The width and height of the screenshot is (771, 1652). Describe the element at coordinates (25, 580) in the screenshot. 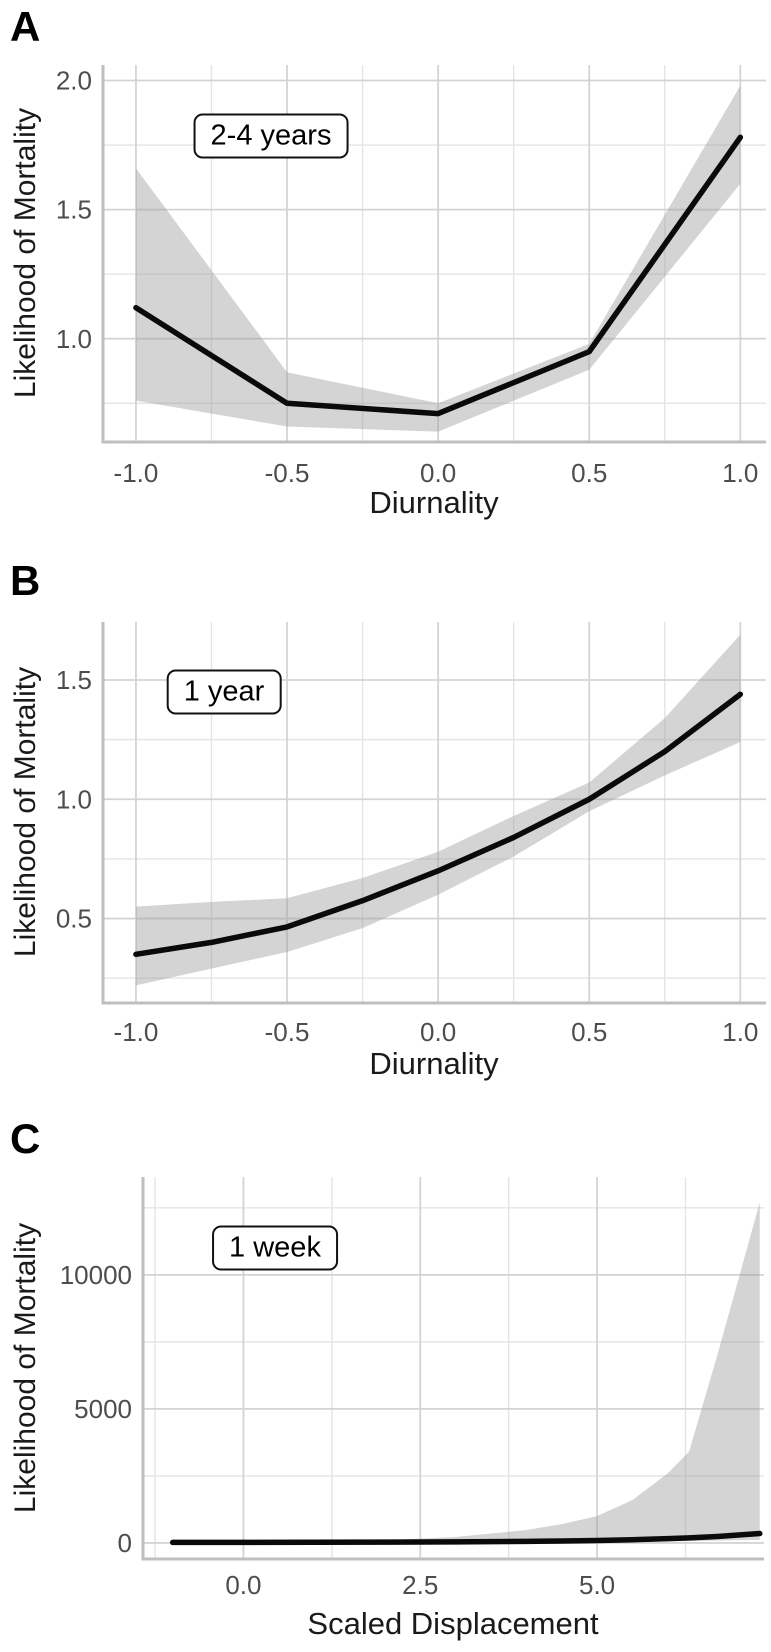

I see `panel-b-letter: B` at that location.